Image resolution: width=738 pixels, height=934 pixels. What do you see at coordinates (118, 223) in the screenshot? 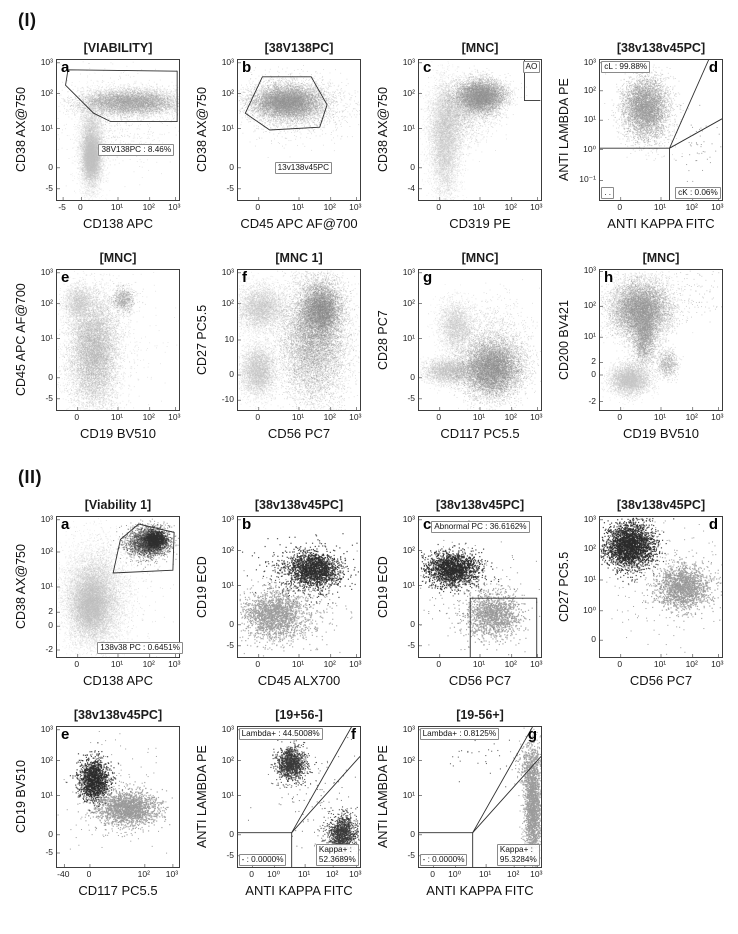
I see `x-axis-label: CD138 APC` at bounding box center [118, 223].